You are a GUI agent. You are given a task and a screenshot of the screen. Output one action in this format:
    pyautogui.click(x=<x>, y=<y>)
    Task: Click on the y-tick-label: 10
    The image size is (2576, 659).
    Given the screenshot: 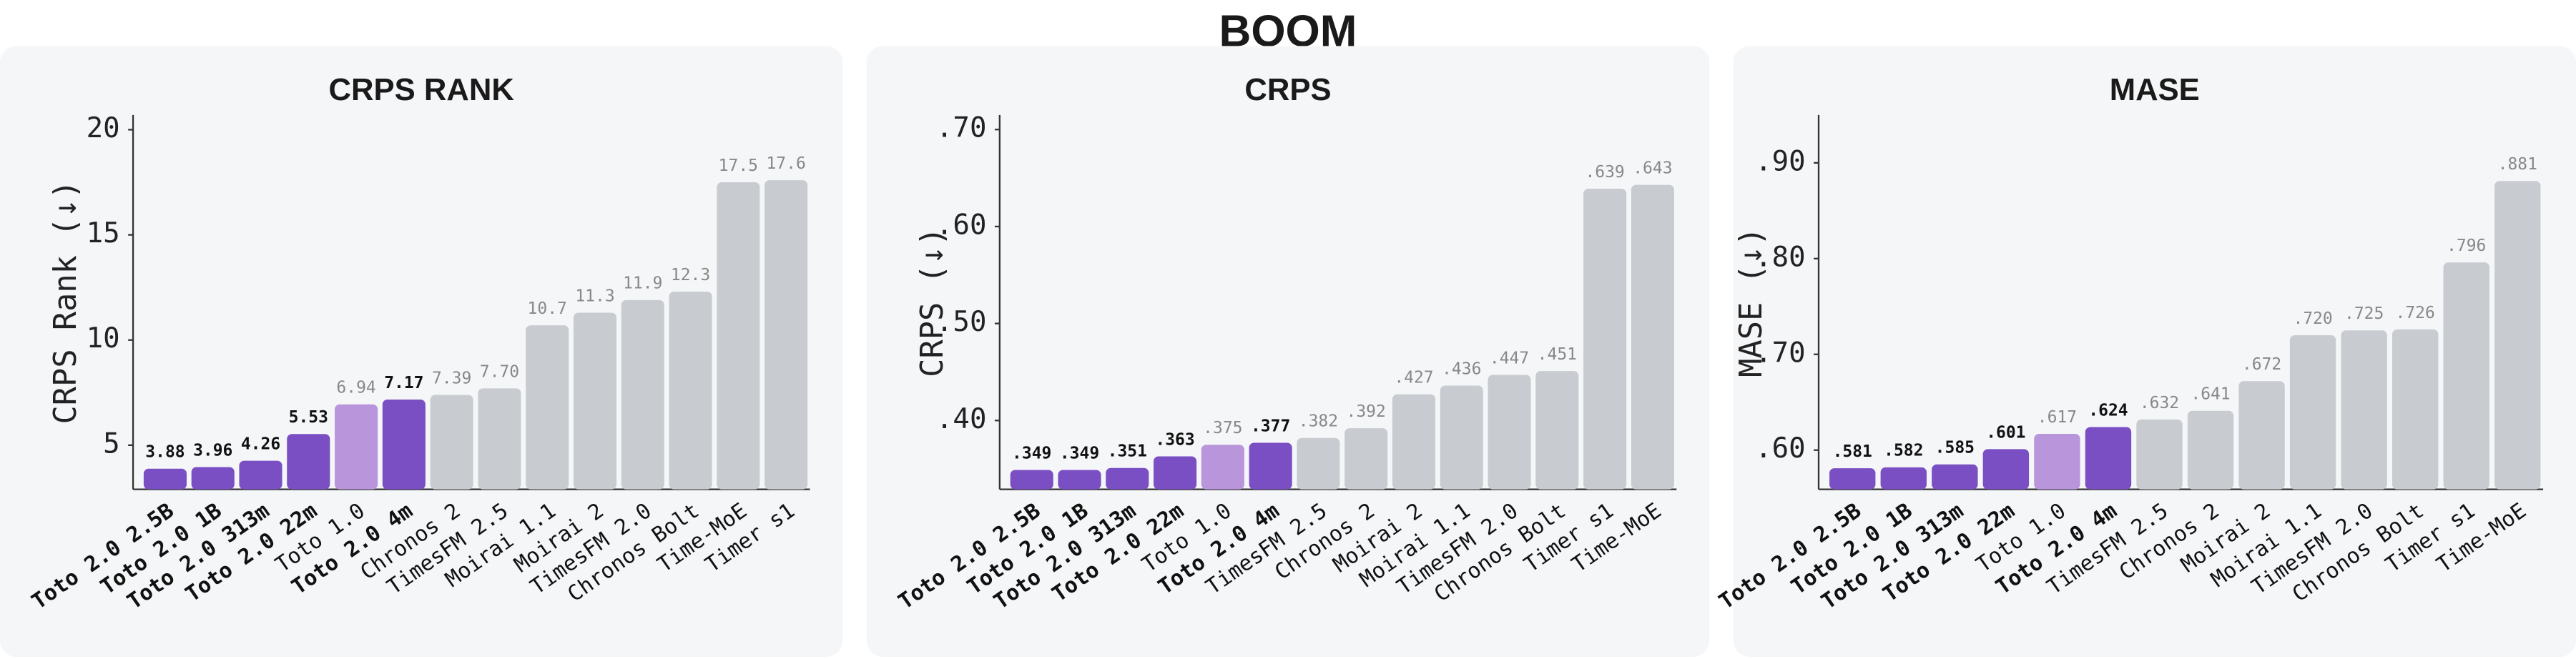 What is the action you would take?
    pyautogui.click(x=104, y=338)
    